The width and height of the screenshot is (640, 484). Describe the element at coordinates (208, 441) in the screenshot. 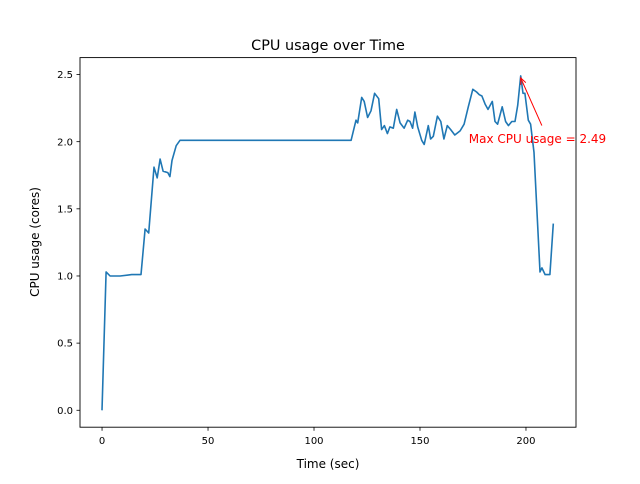

I see `x-tick-label: 50` at that location.